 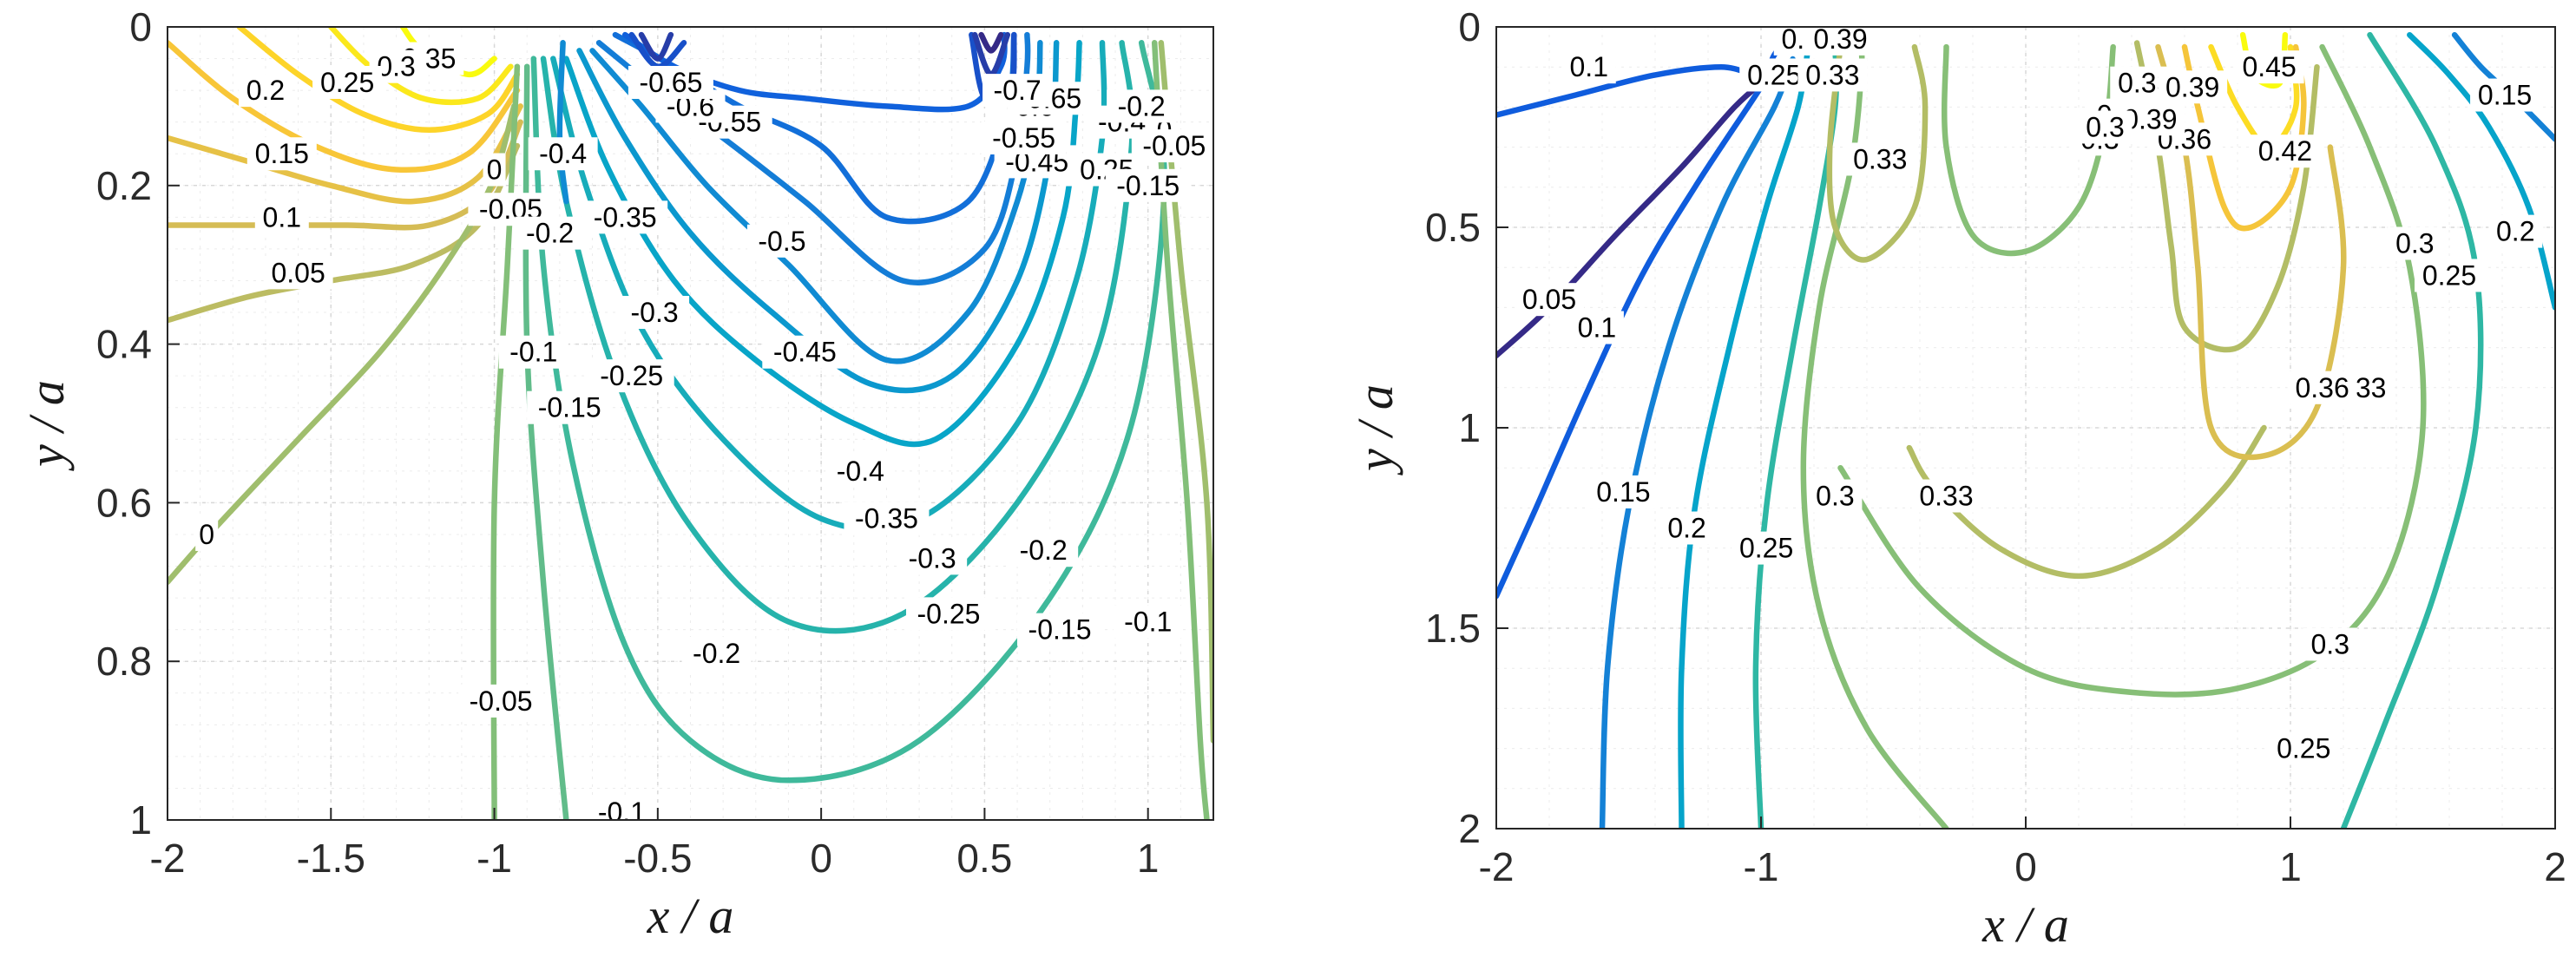 What do you see at coordinates (2555, 866) in the screenshot?
I see `x-tick-label: 2` at bounding box center [2555, 866].